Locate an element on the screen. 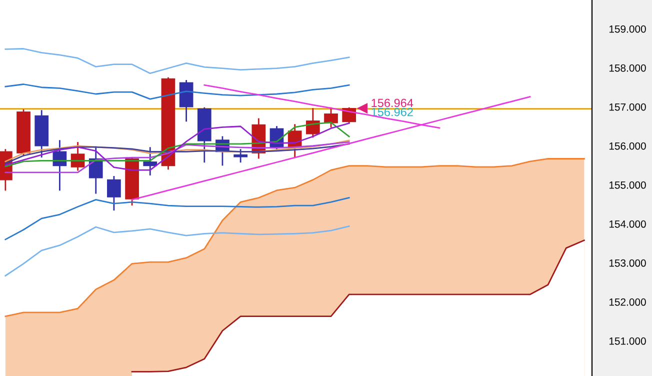 Image resolution: width=652 pixels, height=376 pixels. annotation: 156.962 is located at coordinates (392, 112).